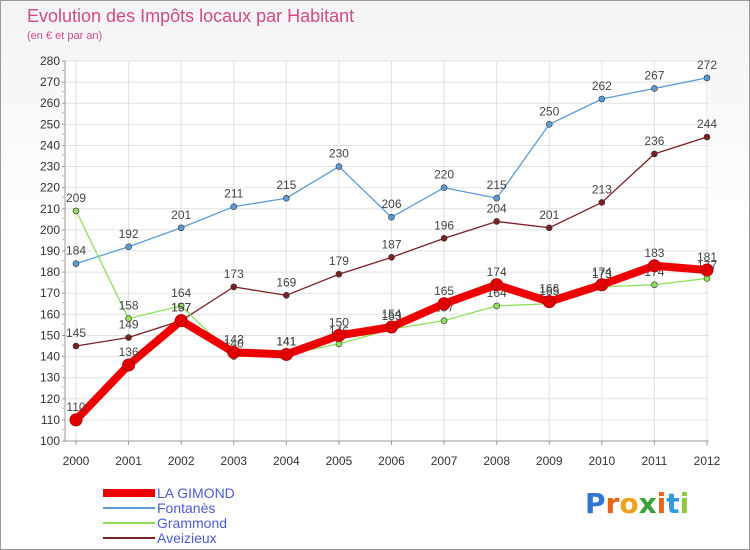  I want to click on y-tick-label: 130, so click(50, 378).